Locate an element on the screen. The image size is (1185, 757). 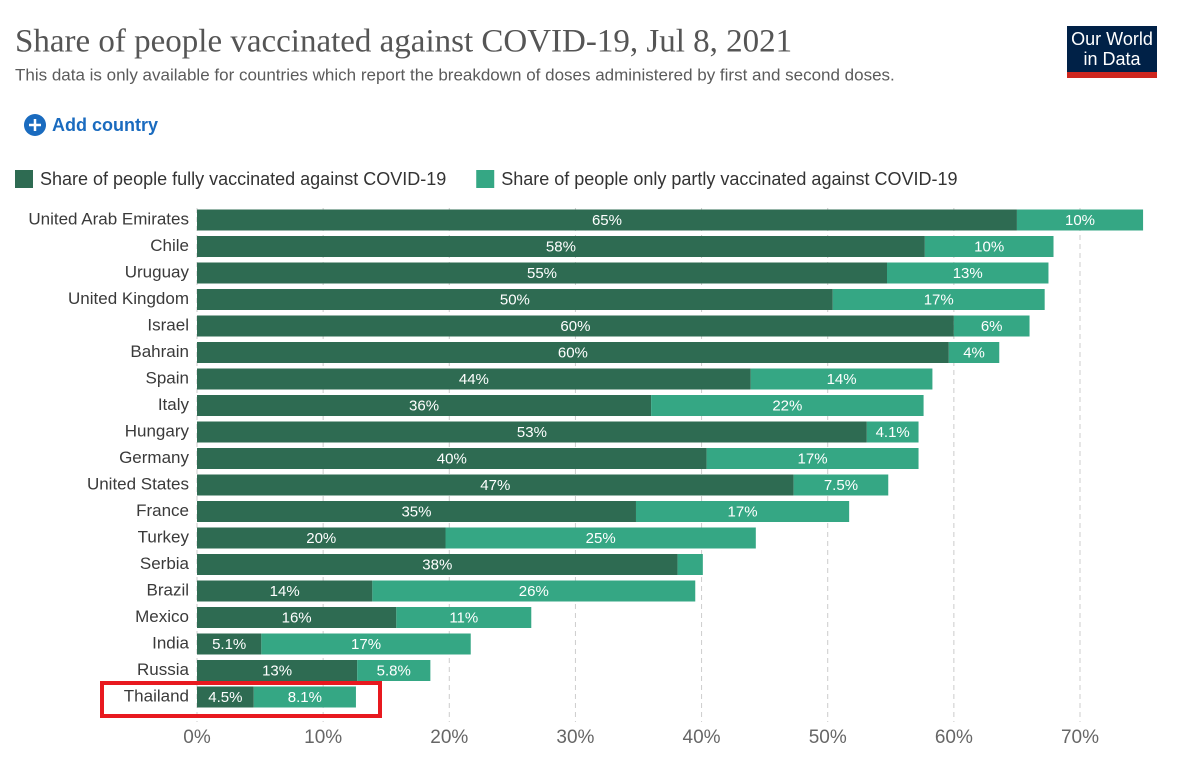
x-tick-label: 0% is located at coordinates (197, 737).